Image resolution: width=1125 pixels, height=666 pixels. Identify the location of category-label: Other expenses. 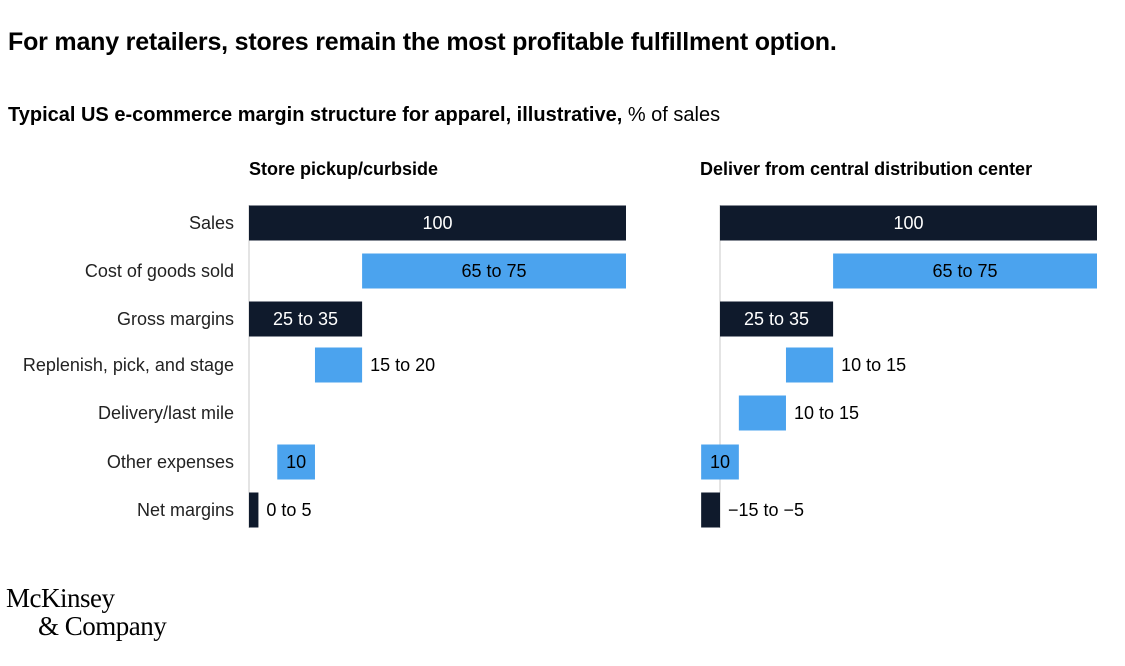
(170, 462).